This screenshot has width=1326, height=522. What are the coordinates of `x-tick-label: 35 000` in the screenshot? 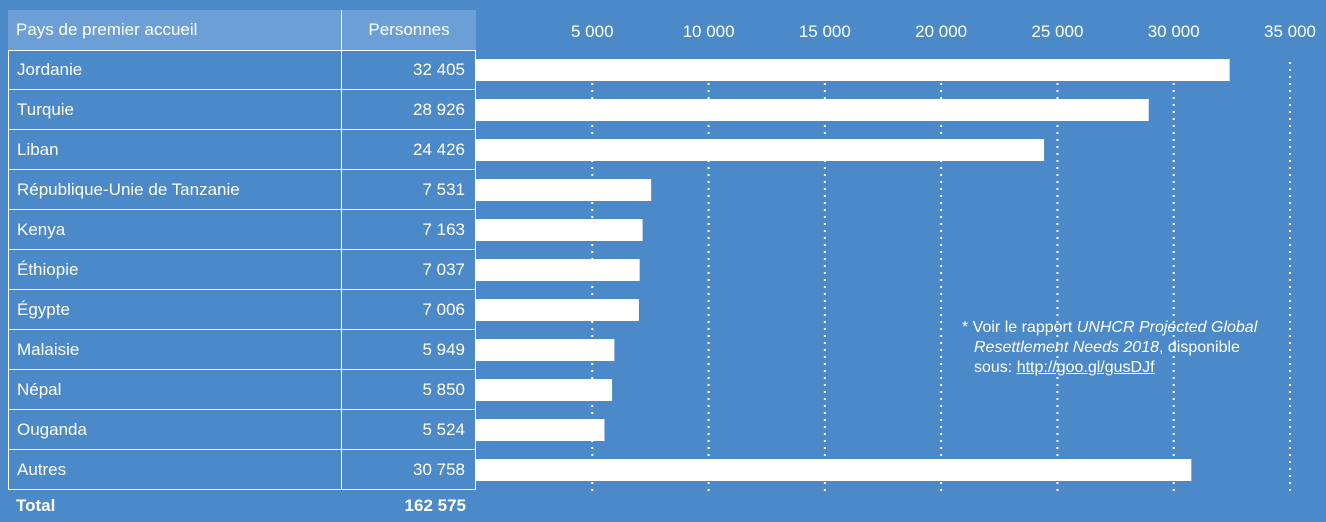 It's located at (1290, 31).